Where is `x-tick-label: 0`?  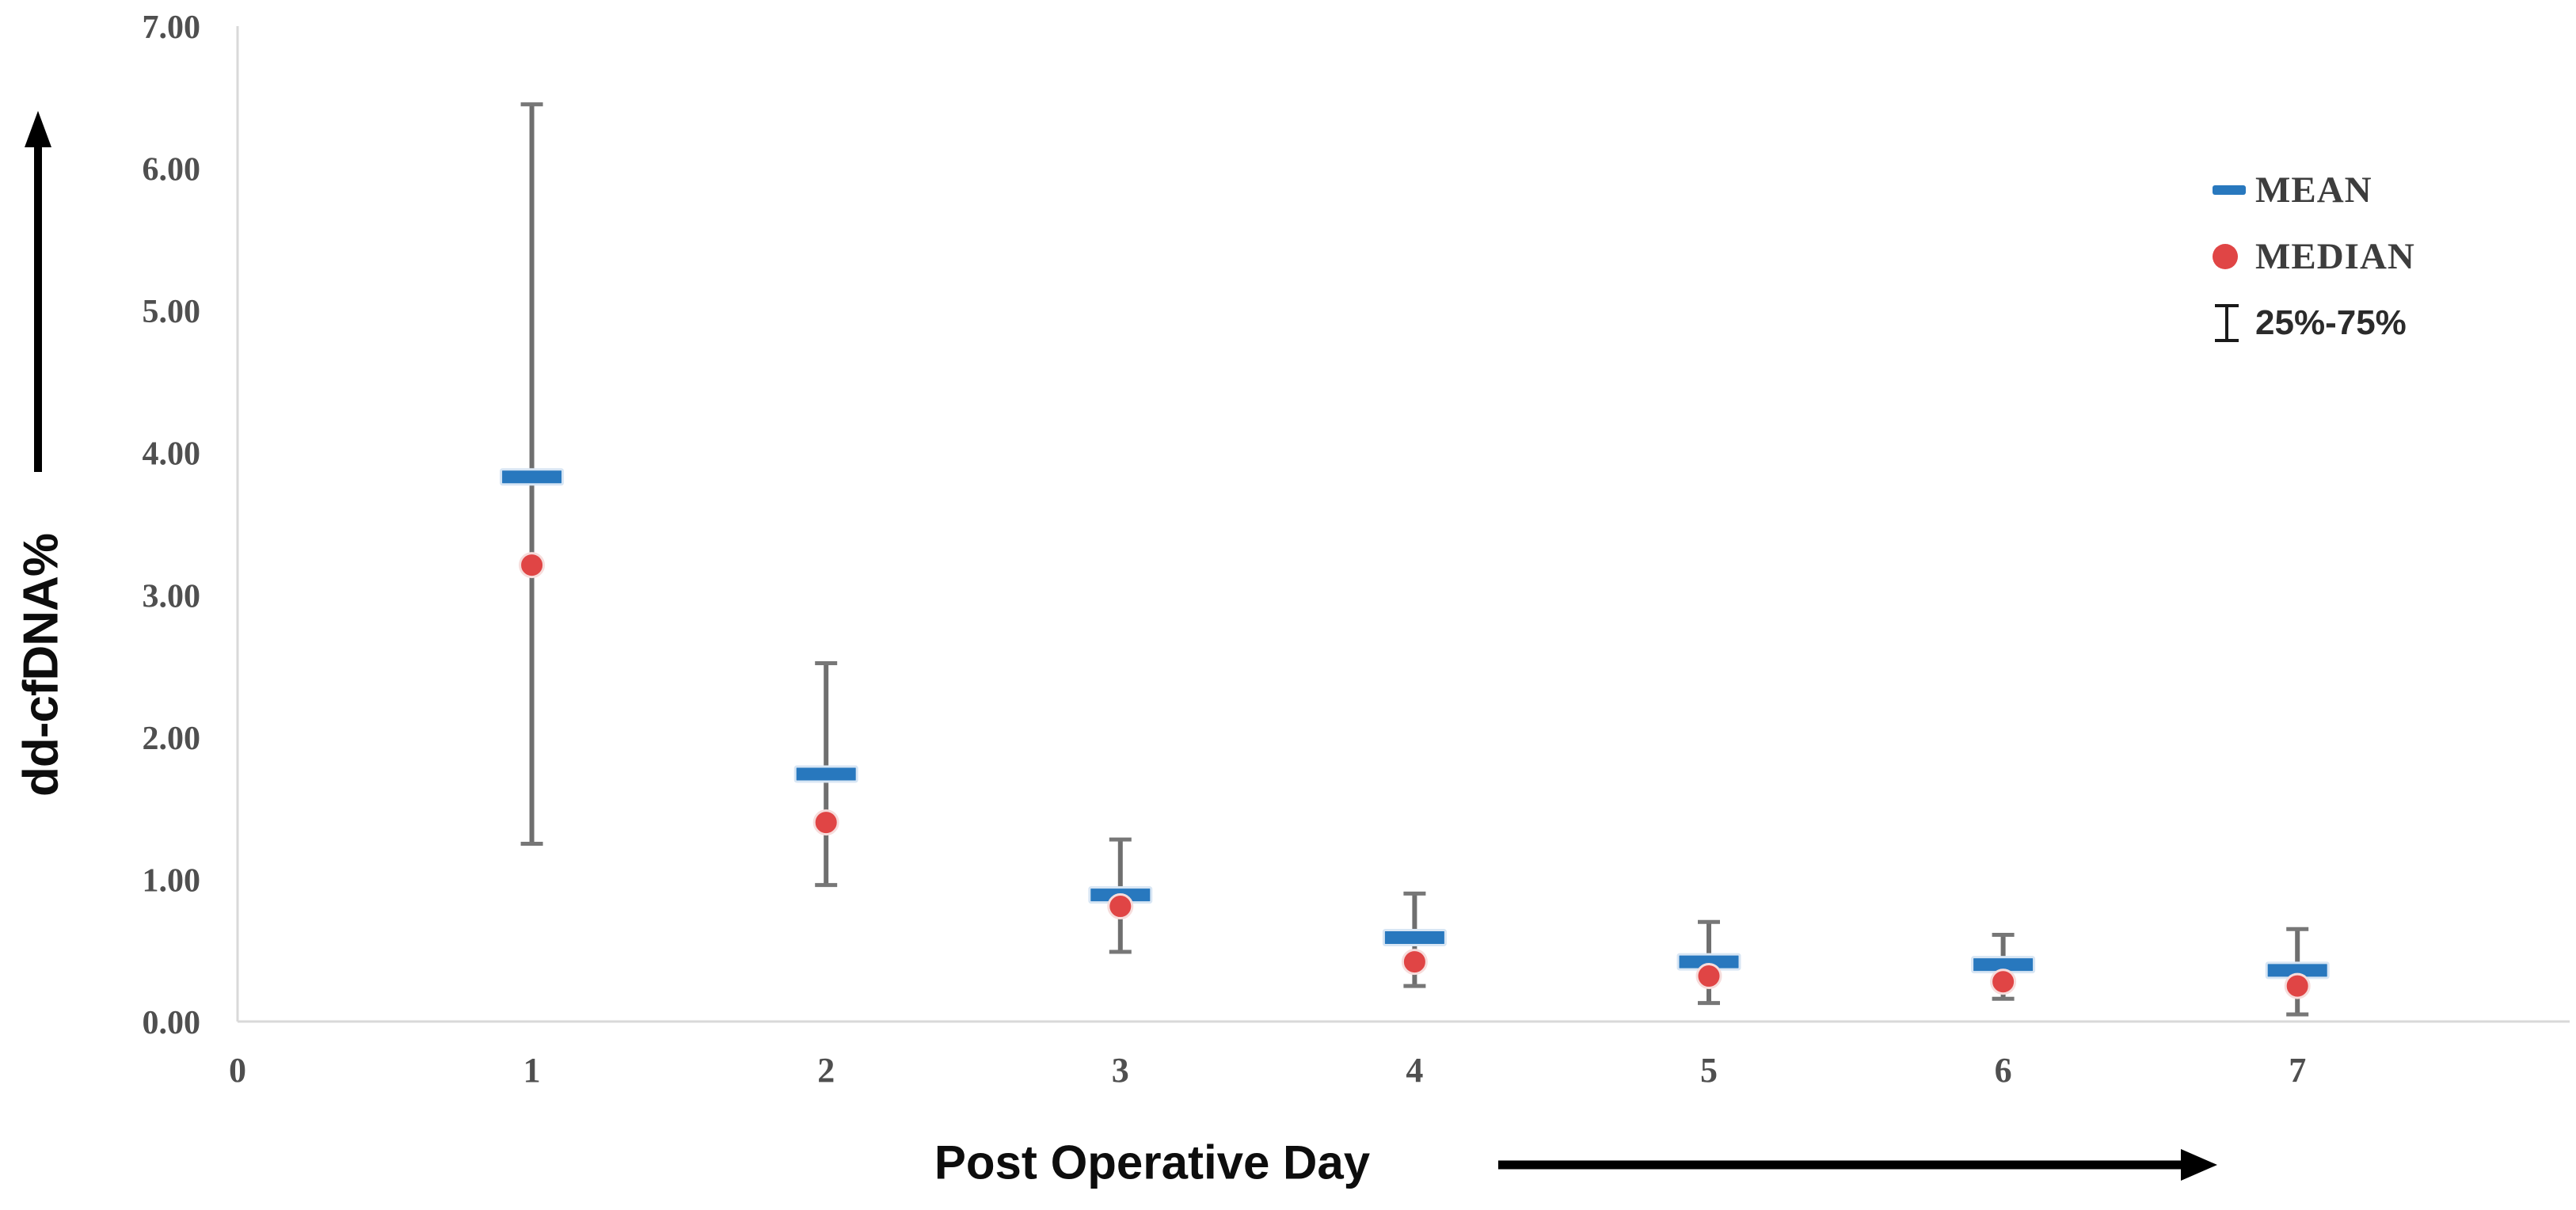 x-tick-label: 0 is located at coordinates (237, 1070).